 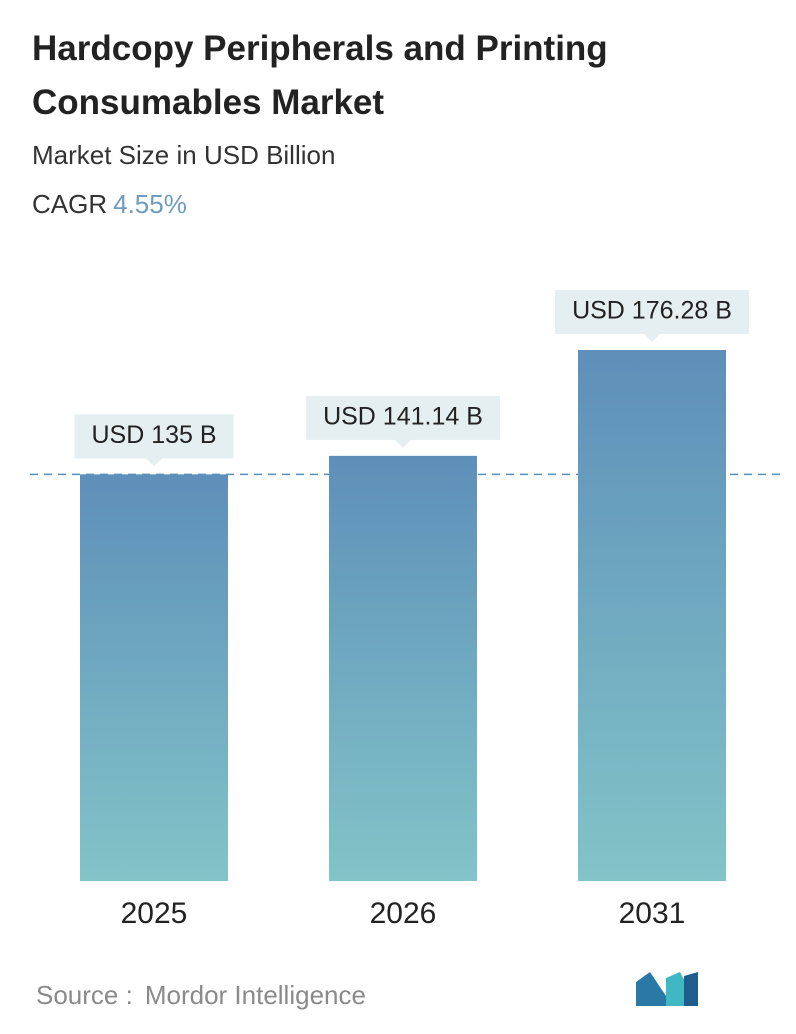 What do you see at coordinates (109, 204) in the screenshot?
I see `cagr: CAGR 4.55%` at bounding box center [109, 204].